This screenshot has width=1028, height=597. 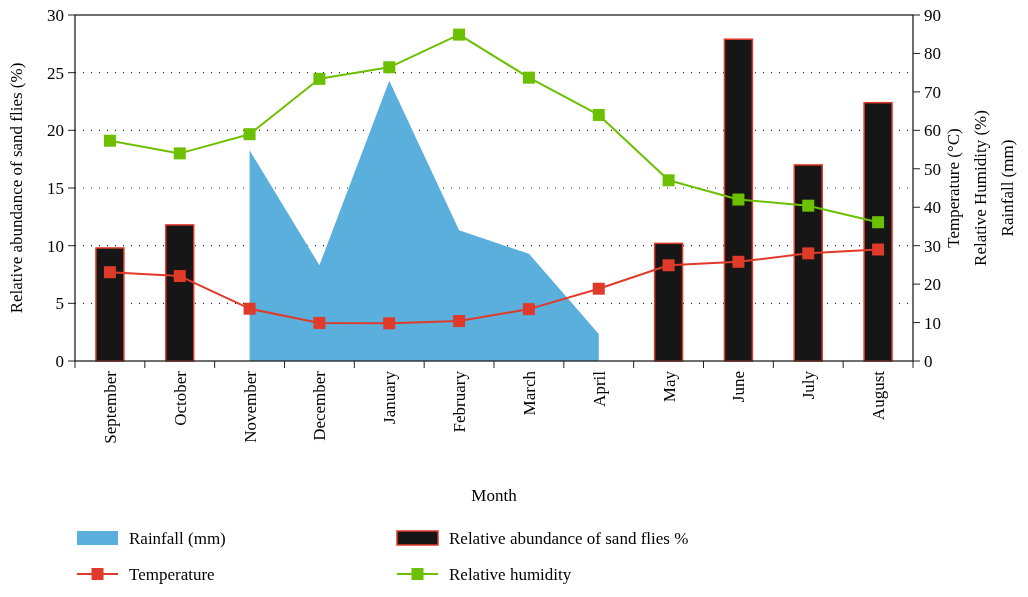 What do you see at coordinates (250, 406) in the screenshot?
I see `x-tick-label: November` at bounding box center [250, 406].